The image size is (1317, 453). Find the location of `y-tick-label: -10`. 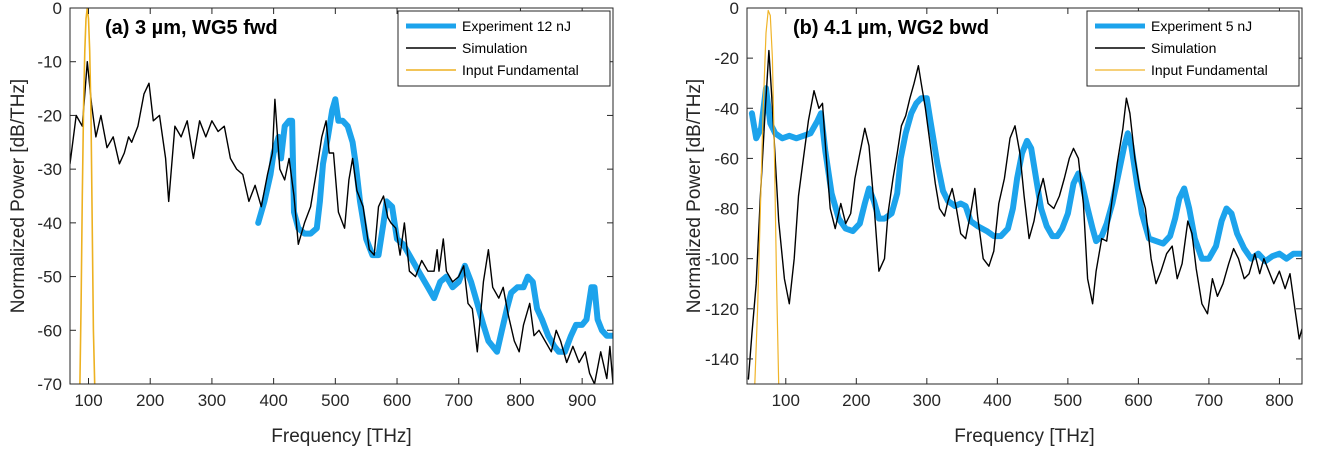

y-tick-label: -10 is located at coordinates (49, 62).